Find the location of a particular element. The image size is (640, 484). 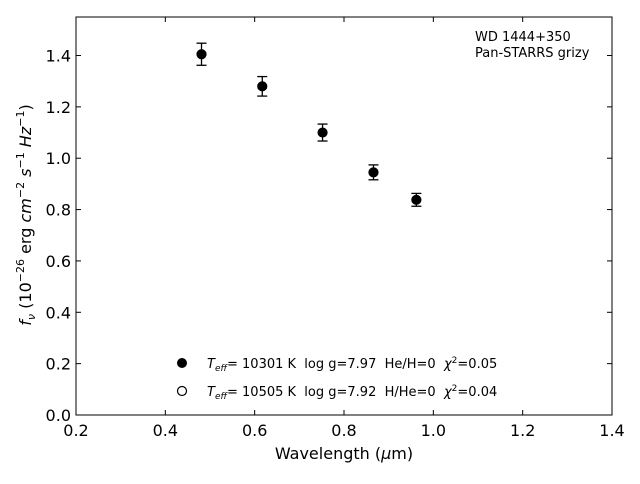

legend-entry-2: Teff= 10505 K log g=7.92 H/He=0 χ2=0.04 is located at coordinates (352, 393).